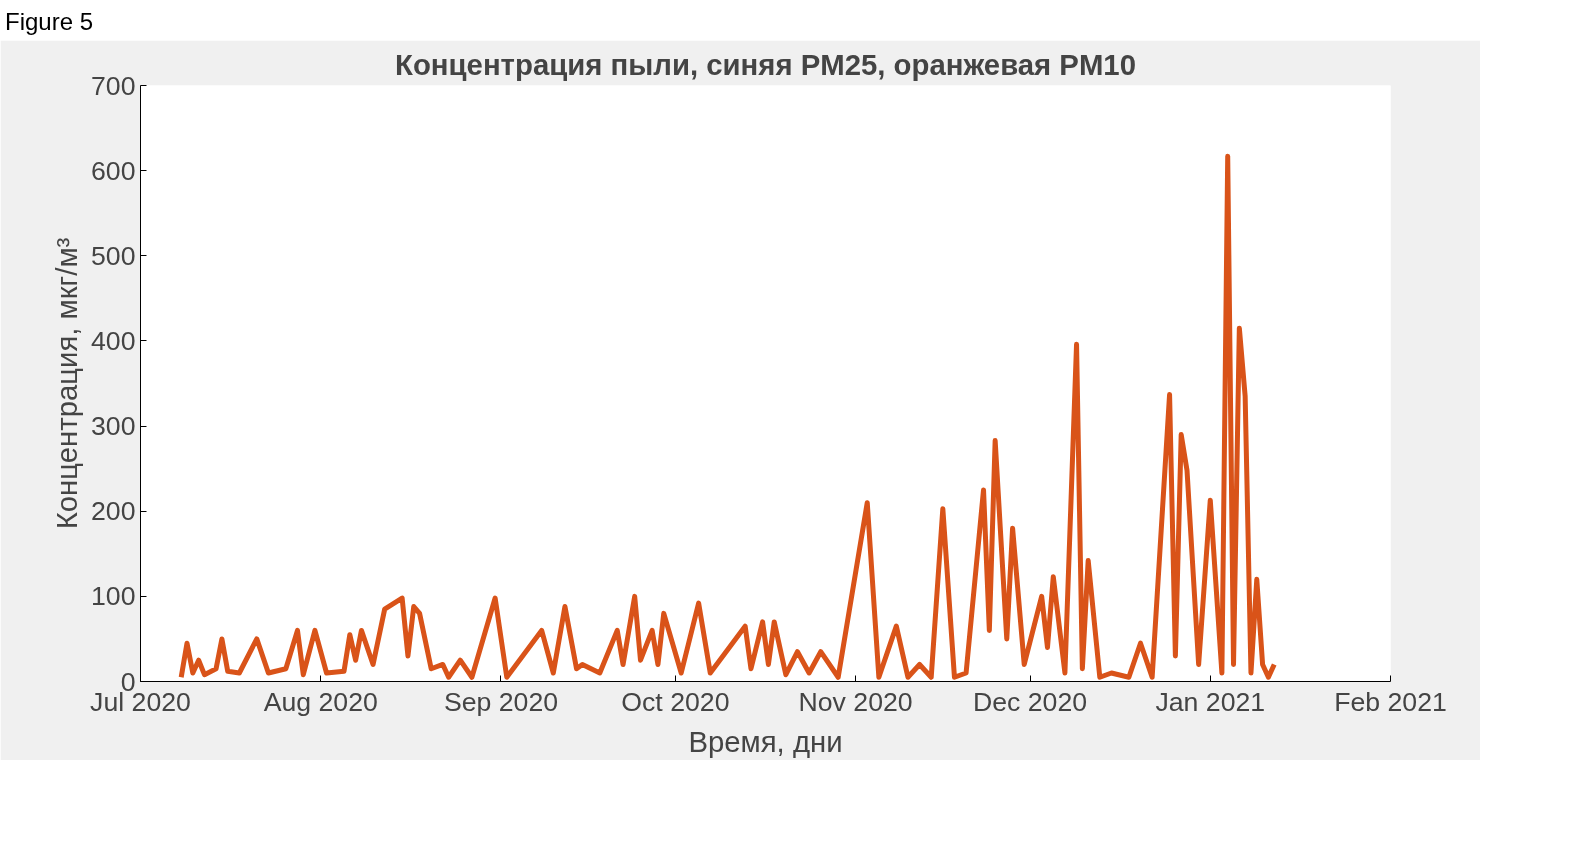  I want to click on y-tick-label: 600, so click(113, 170).